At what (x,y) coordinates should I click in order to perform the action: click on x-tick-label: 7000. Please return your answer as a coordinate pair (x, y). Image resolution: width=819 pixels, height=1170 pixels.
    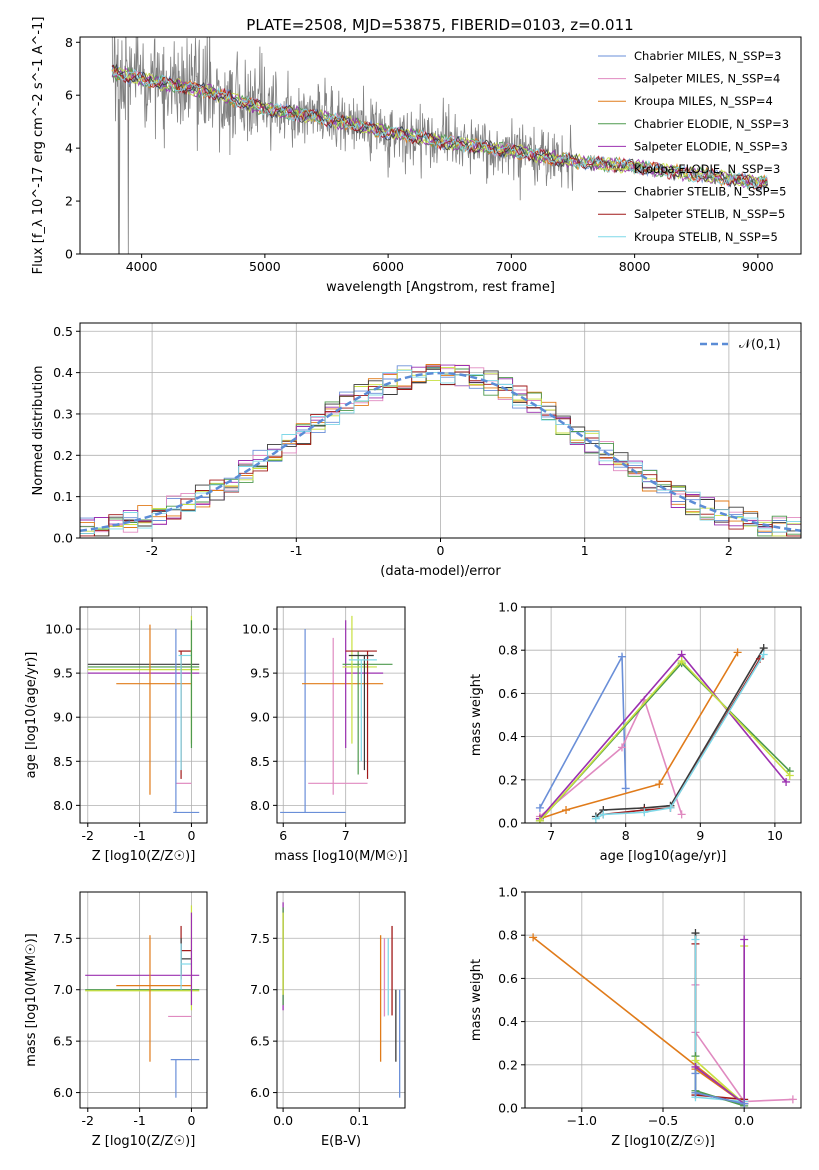
    Looking at the image, I should click on (511, 266).